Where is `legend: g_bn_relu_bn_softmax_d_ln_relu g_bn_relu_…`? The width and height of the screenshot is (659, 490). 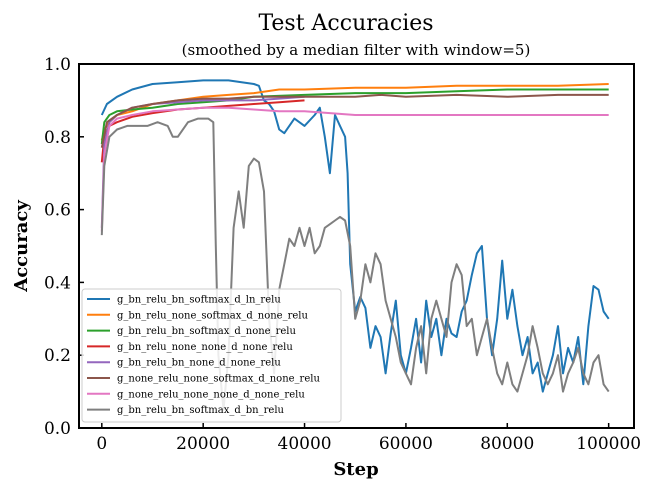 legend: g_bn_relu_bn_softmax_d_ln_relu g_bn_relu_… is located at coordinates (211, 355).